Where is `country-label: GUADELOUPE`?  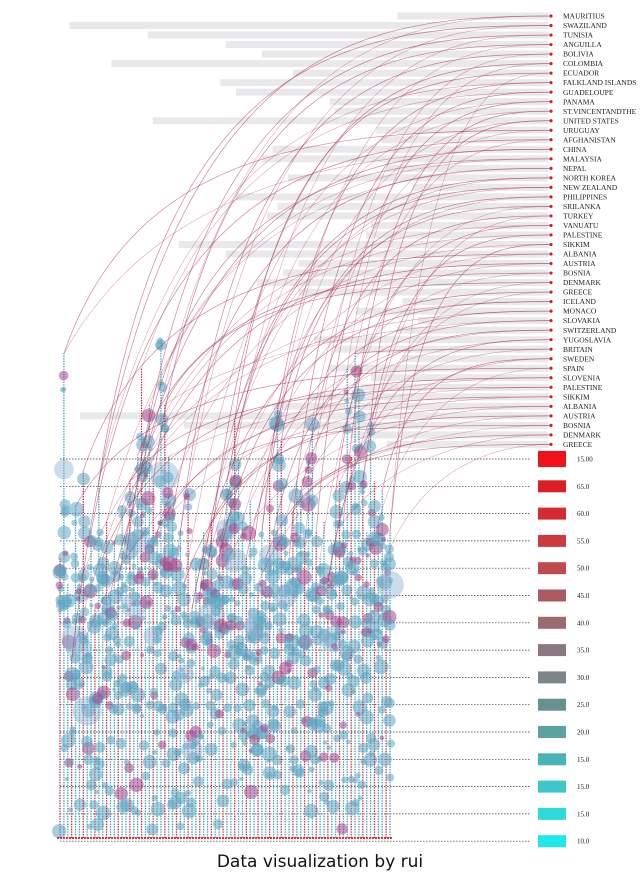
country-label: GUADELOUPE is located at coordinates (588, 92).